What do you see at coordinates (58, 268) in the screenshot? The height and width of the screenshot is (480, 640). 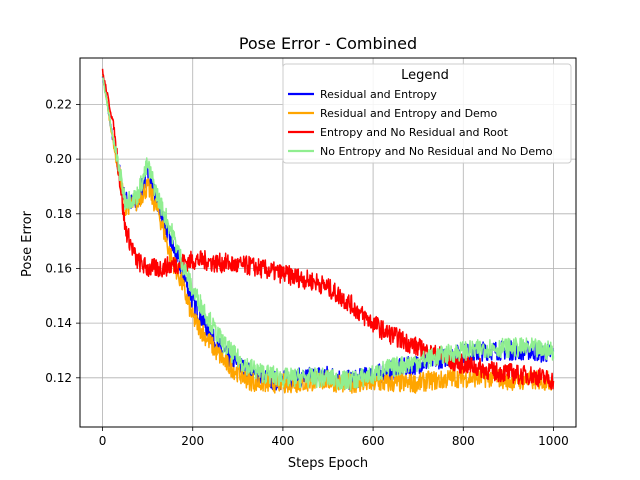 I see `y-tick-label: 0.16` at bounding box center [58, 268].